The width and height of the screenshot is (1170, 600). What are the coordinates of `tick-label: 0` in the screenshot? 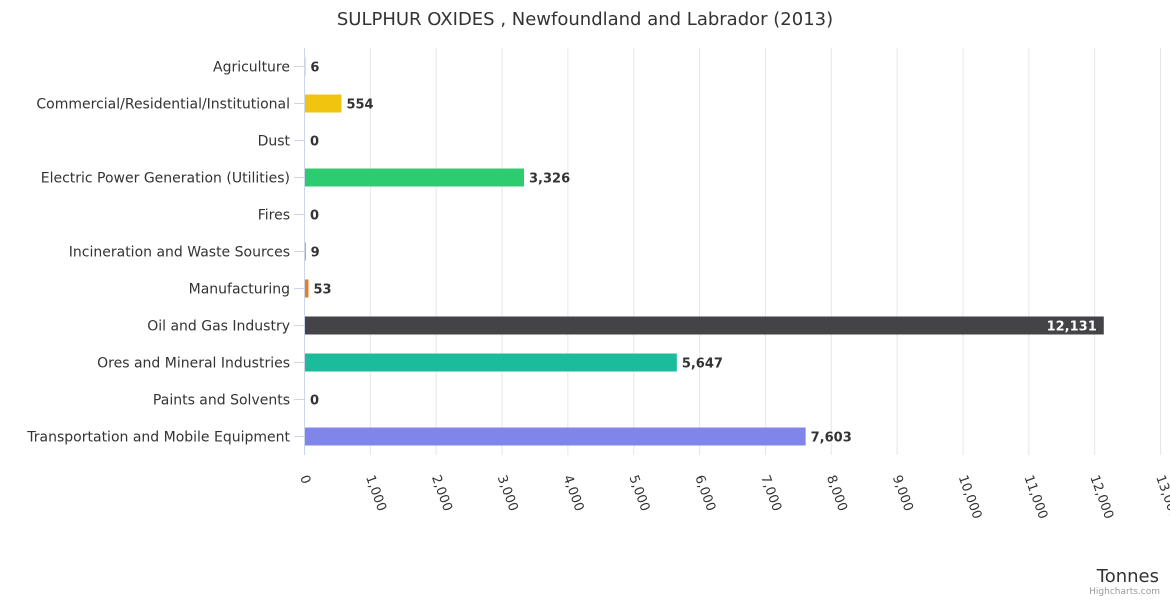 It's located at (304, 479).